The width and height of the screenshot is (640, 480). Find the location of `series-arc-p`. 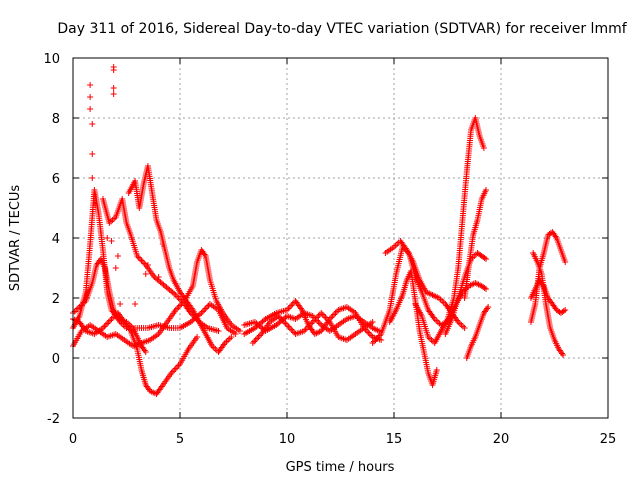

series-arc-p is located at coordinates (475, 244).